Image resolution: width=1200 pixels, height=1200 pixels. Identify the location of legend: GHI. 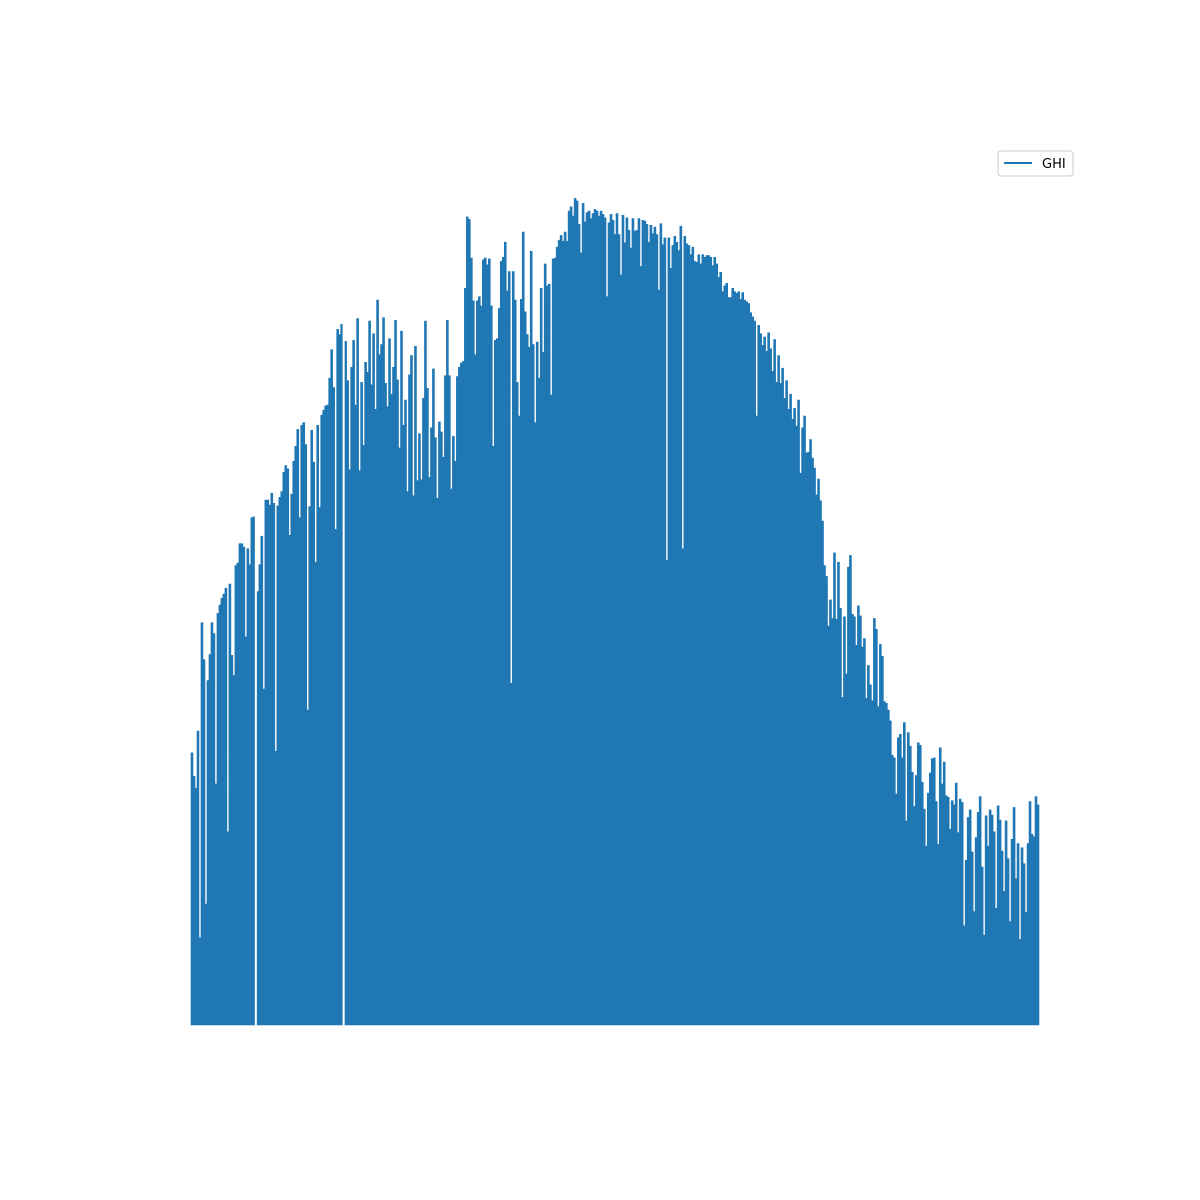
(1035, 163).